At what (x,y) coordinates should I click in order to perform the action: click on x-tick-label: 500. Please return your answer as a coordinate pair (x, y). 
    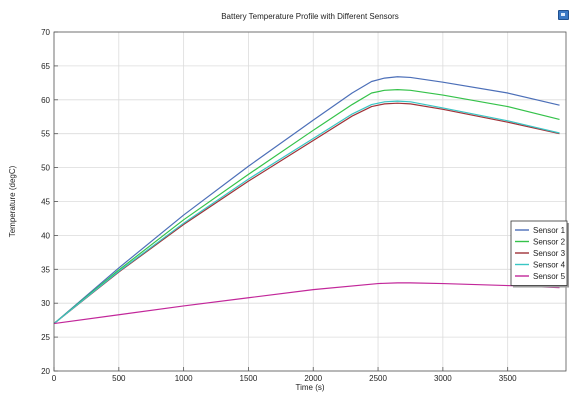
    Looking at the image, I should click on (119, 378).